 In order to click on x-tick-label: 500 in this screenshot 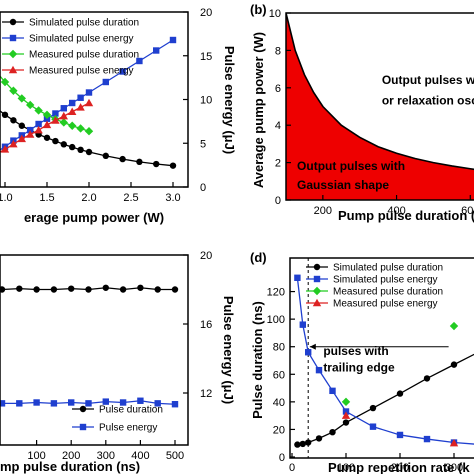, I will do `click(175, 456)`.